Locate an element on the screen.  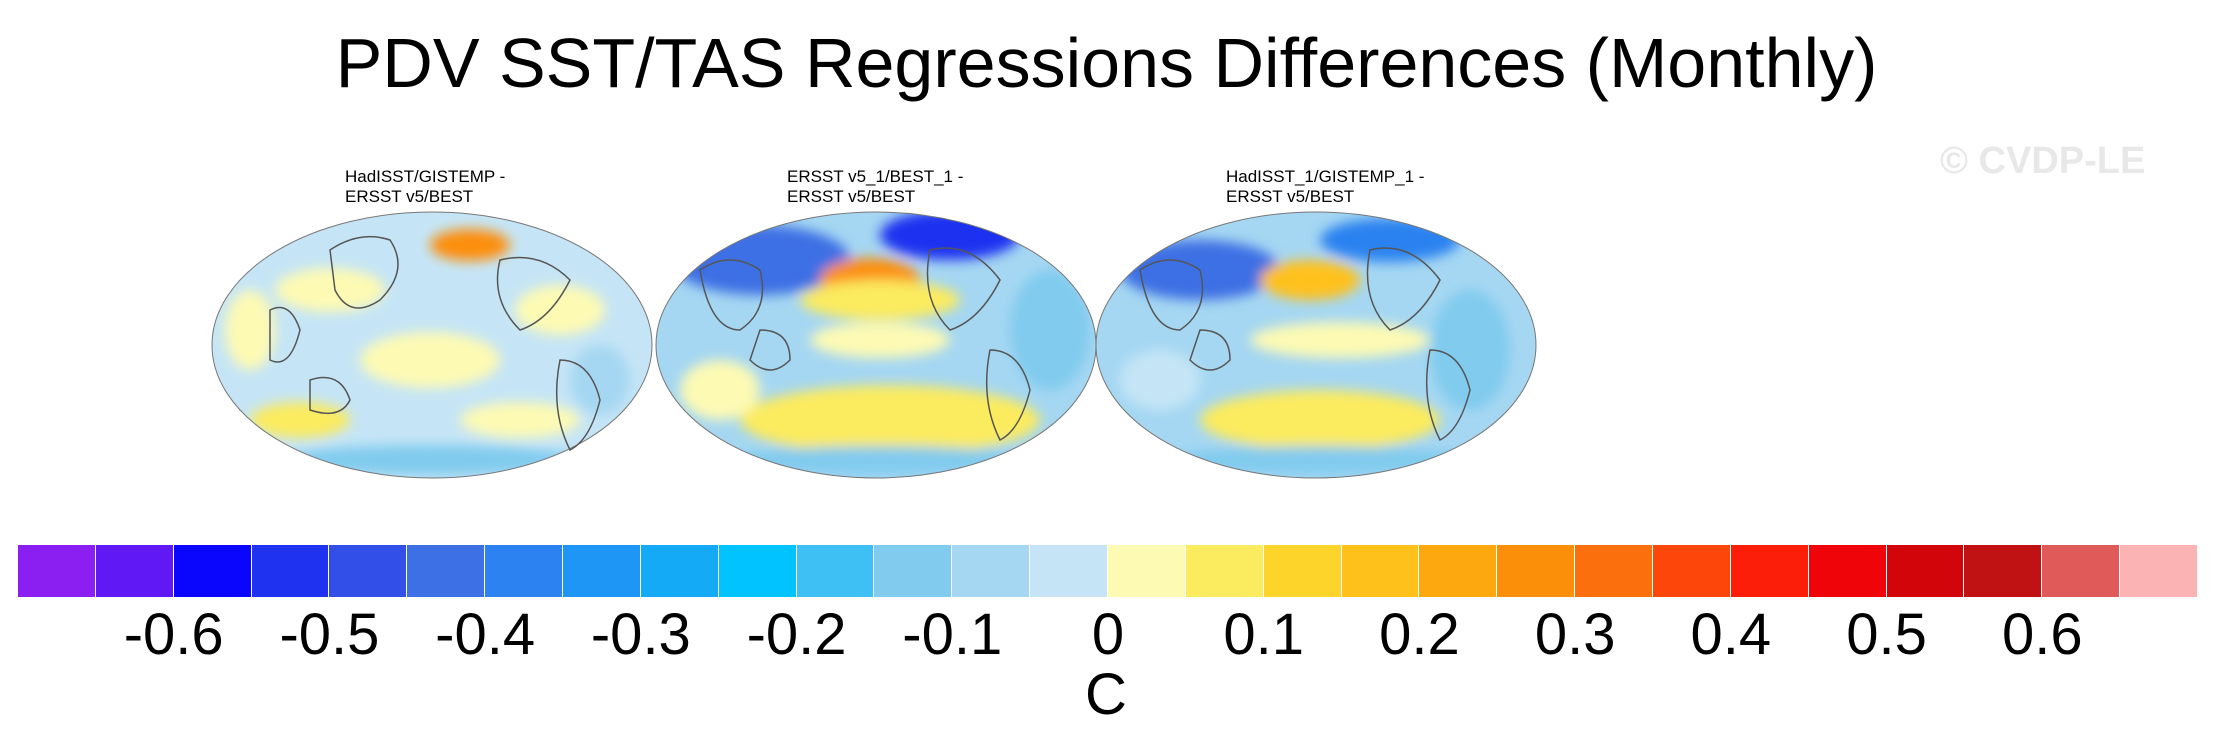
panel-2-label: ERSST v5_1/BEST_1 - ERSST v5/BEST is located at coordinates (875, 186).